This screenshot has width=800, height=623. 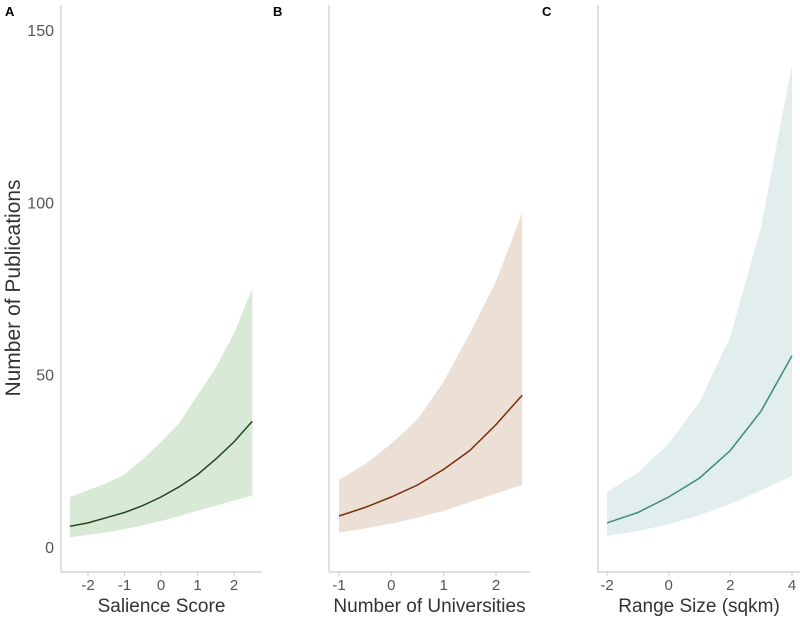 I want to click on panel-tag: A, so click(x=10, y=11).